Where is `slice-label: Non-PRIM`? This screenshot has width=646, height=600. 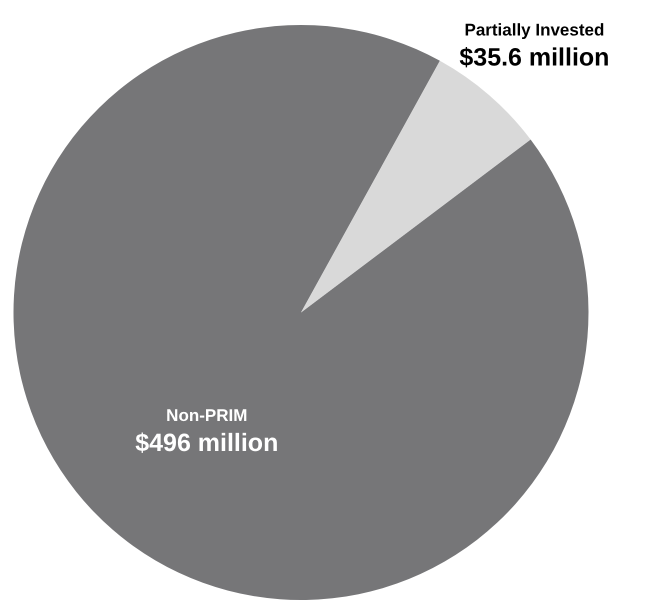 slice-label: Non-PRIM is located at coordinates (207, 416).